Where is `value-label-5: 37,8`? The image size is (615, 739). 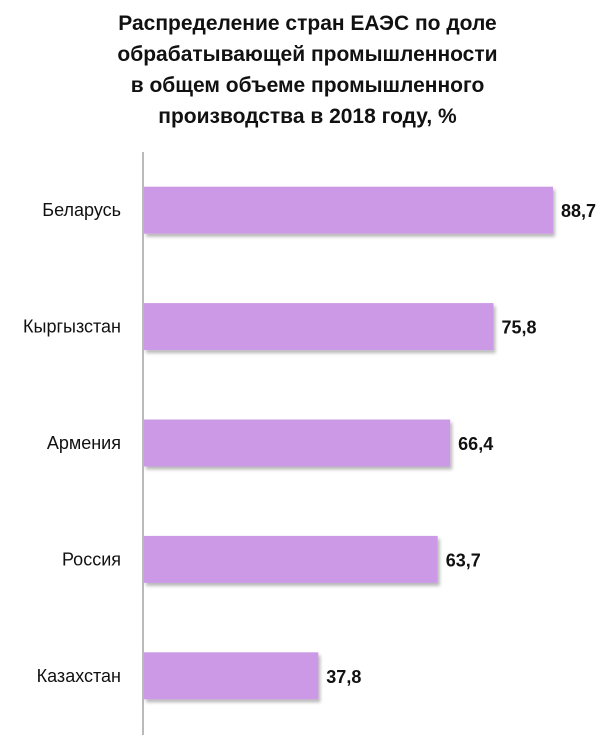
value-label-5: 37,8 is located at coordinates (343, 677).